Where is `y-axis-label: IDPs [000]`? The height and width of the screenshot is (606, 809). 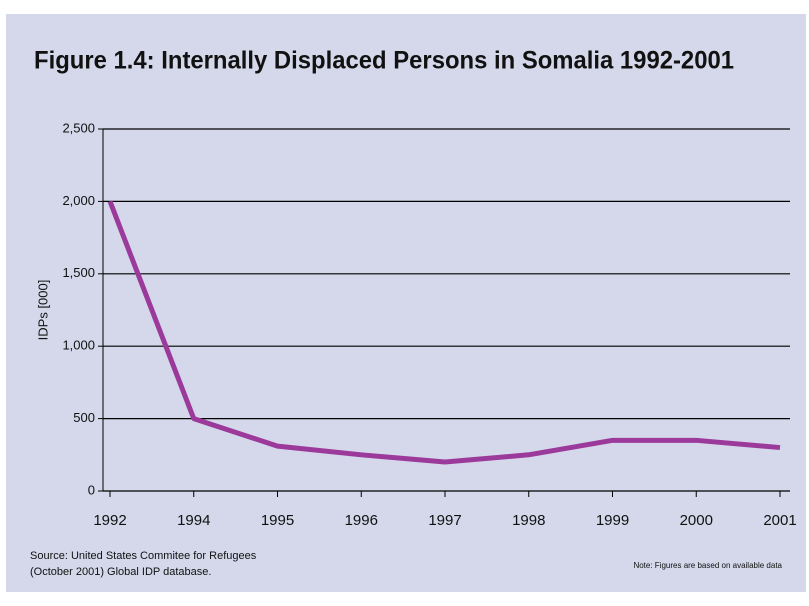
y-axis-label: IDPs [000] is located at coordinates (42, 310).